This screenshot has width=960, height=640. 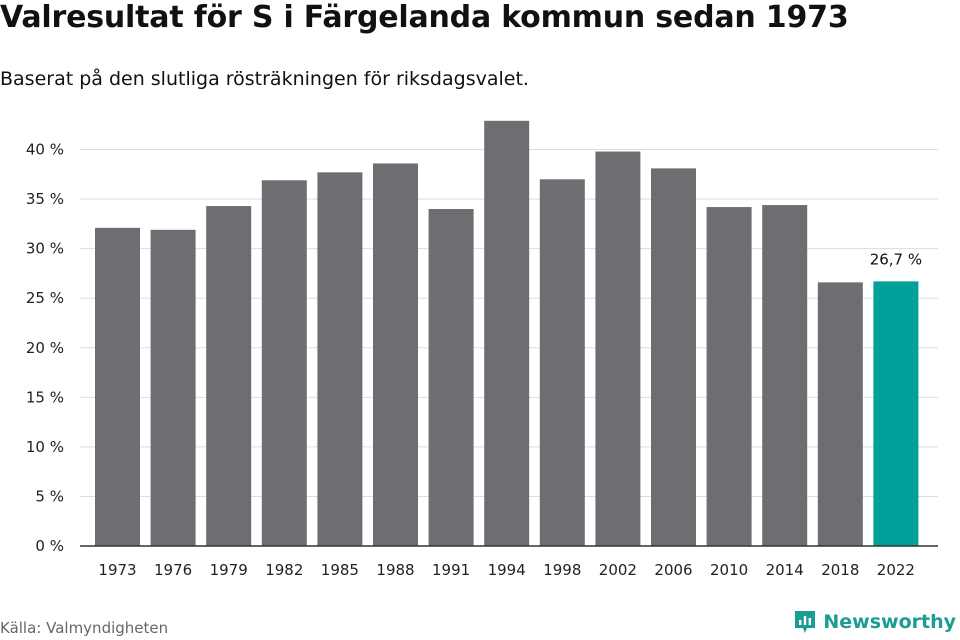 What do you see at coordinates (340, 359) in the screenshot?
I see `bar-1985` at bounding box center [340, 359].